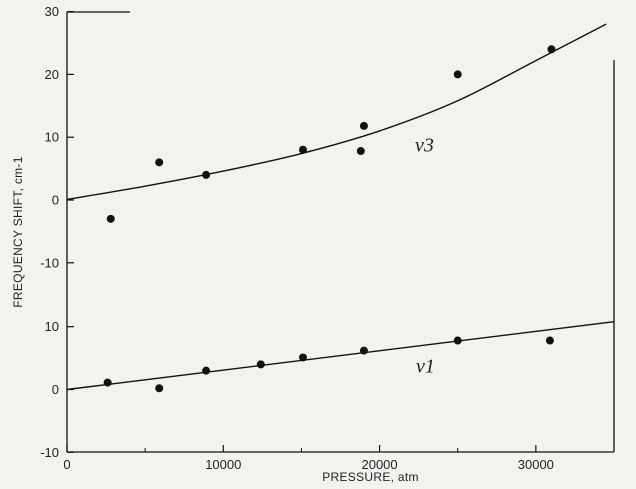 The height and width of the screenshot is (489, 636). I want to click on y-tick-label: 30, so click(52, 11).